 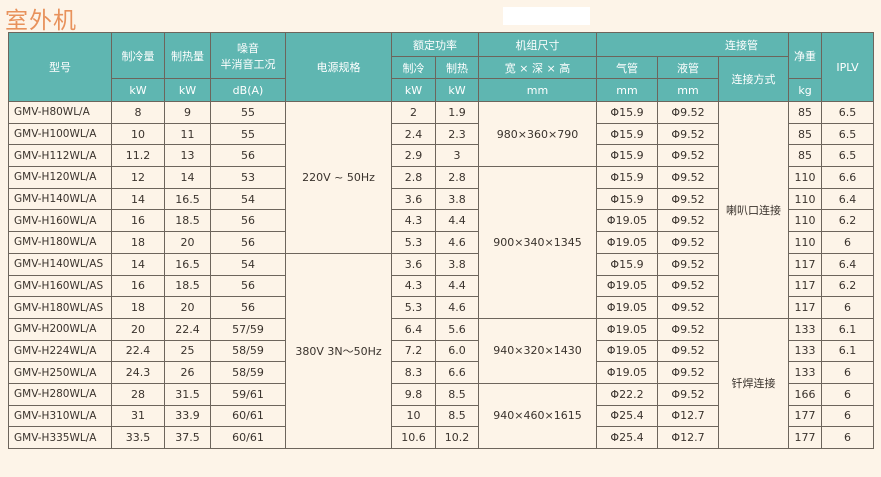 I want to click on cell-weight: 177, so click(x=805, y=437).